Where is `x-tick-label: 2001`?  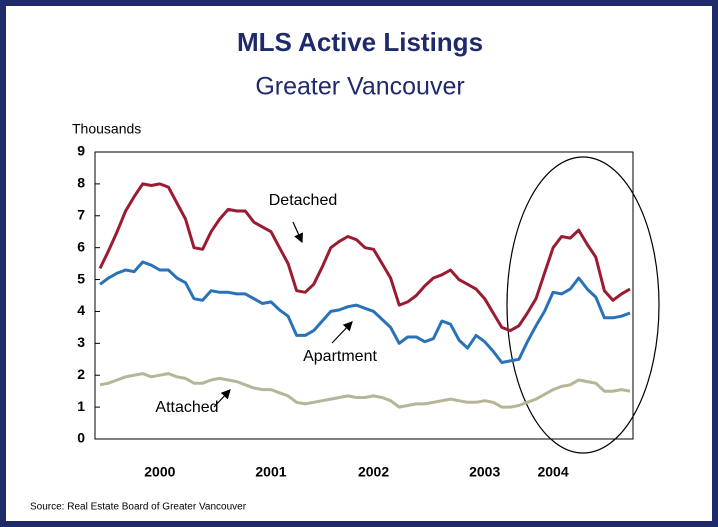 x-tick-label: 2001 is located at coordinates (270, 472).